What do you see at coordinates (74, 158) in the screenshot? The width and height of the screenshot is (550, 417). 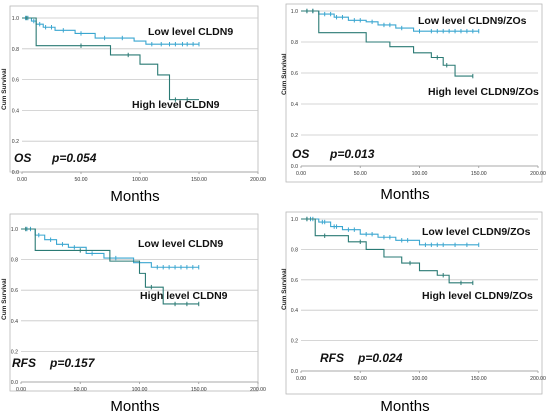 I see `p-value: p=0.054` at bounding box center [74, 158].